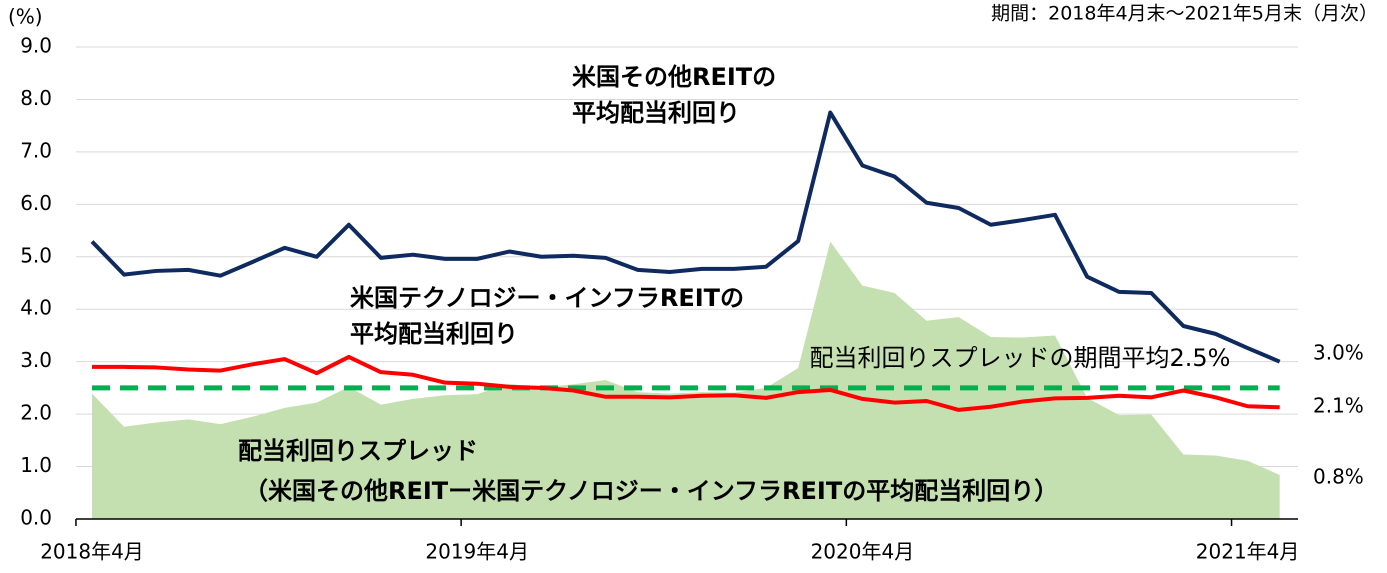 This screenshot has width=1387, height=573. I want to click on x-tick-label: 2020年4月, so click(863, 552).